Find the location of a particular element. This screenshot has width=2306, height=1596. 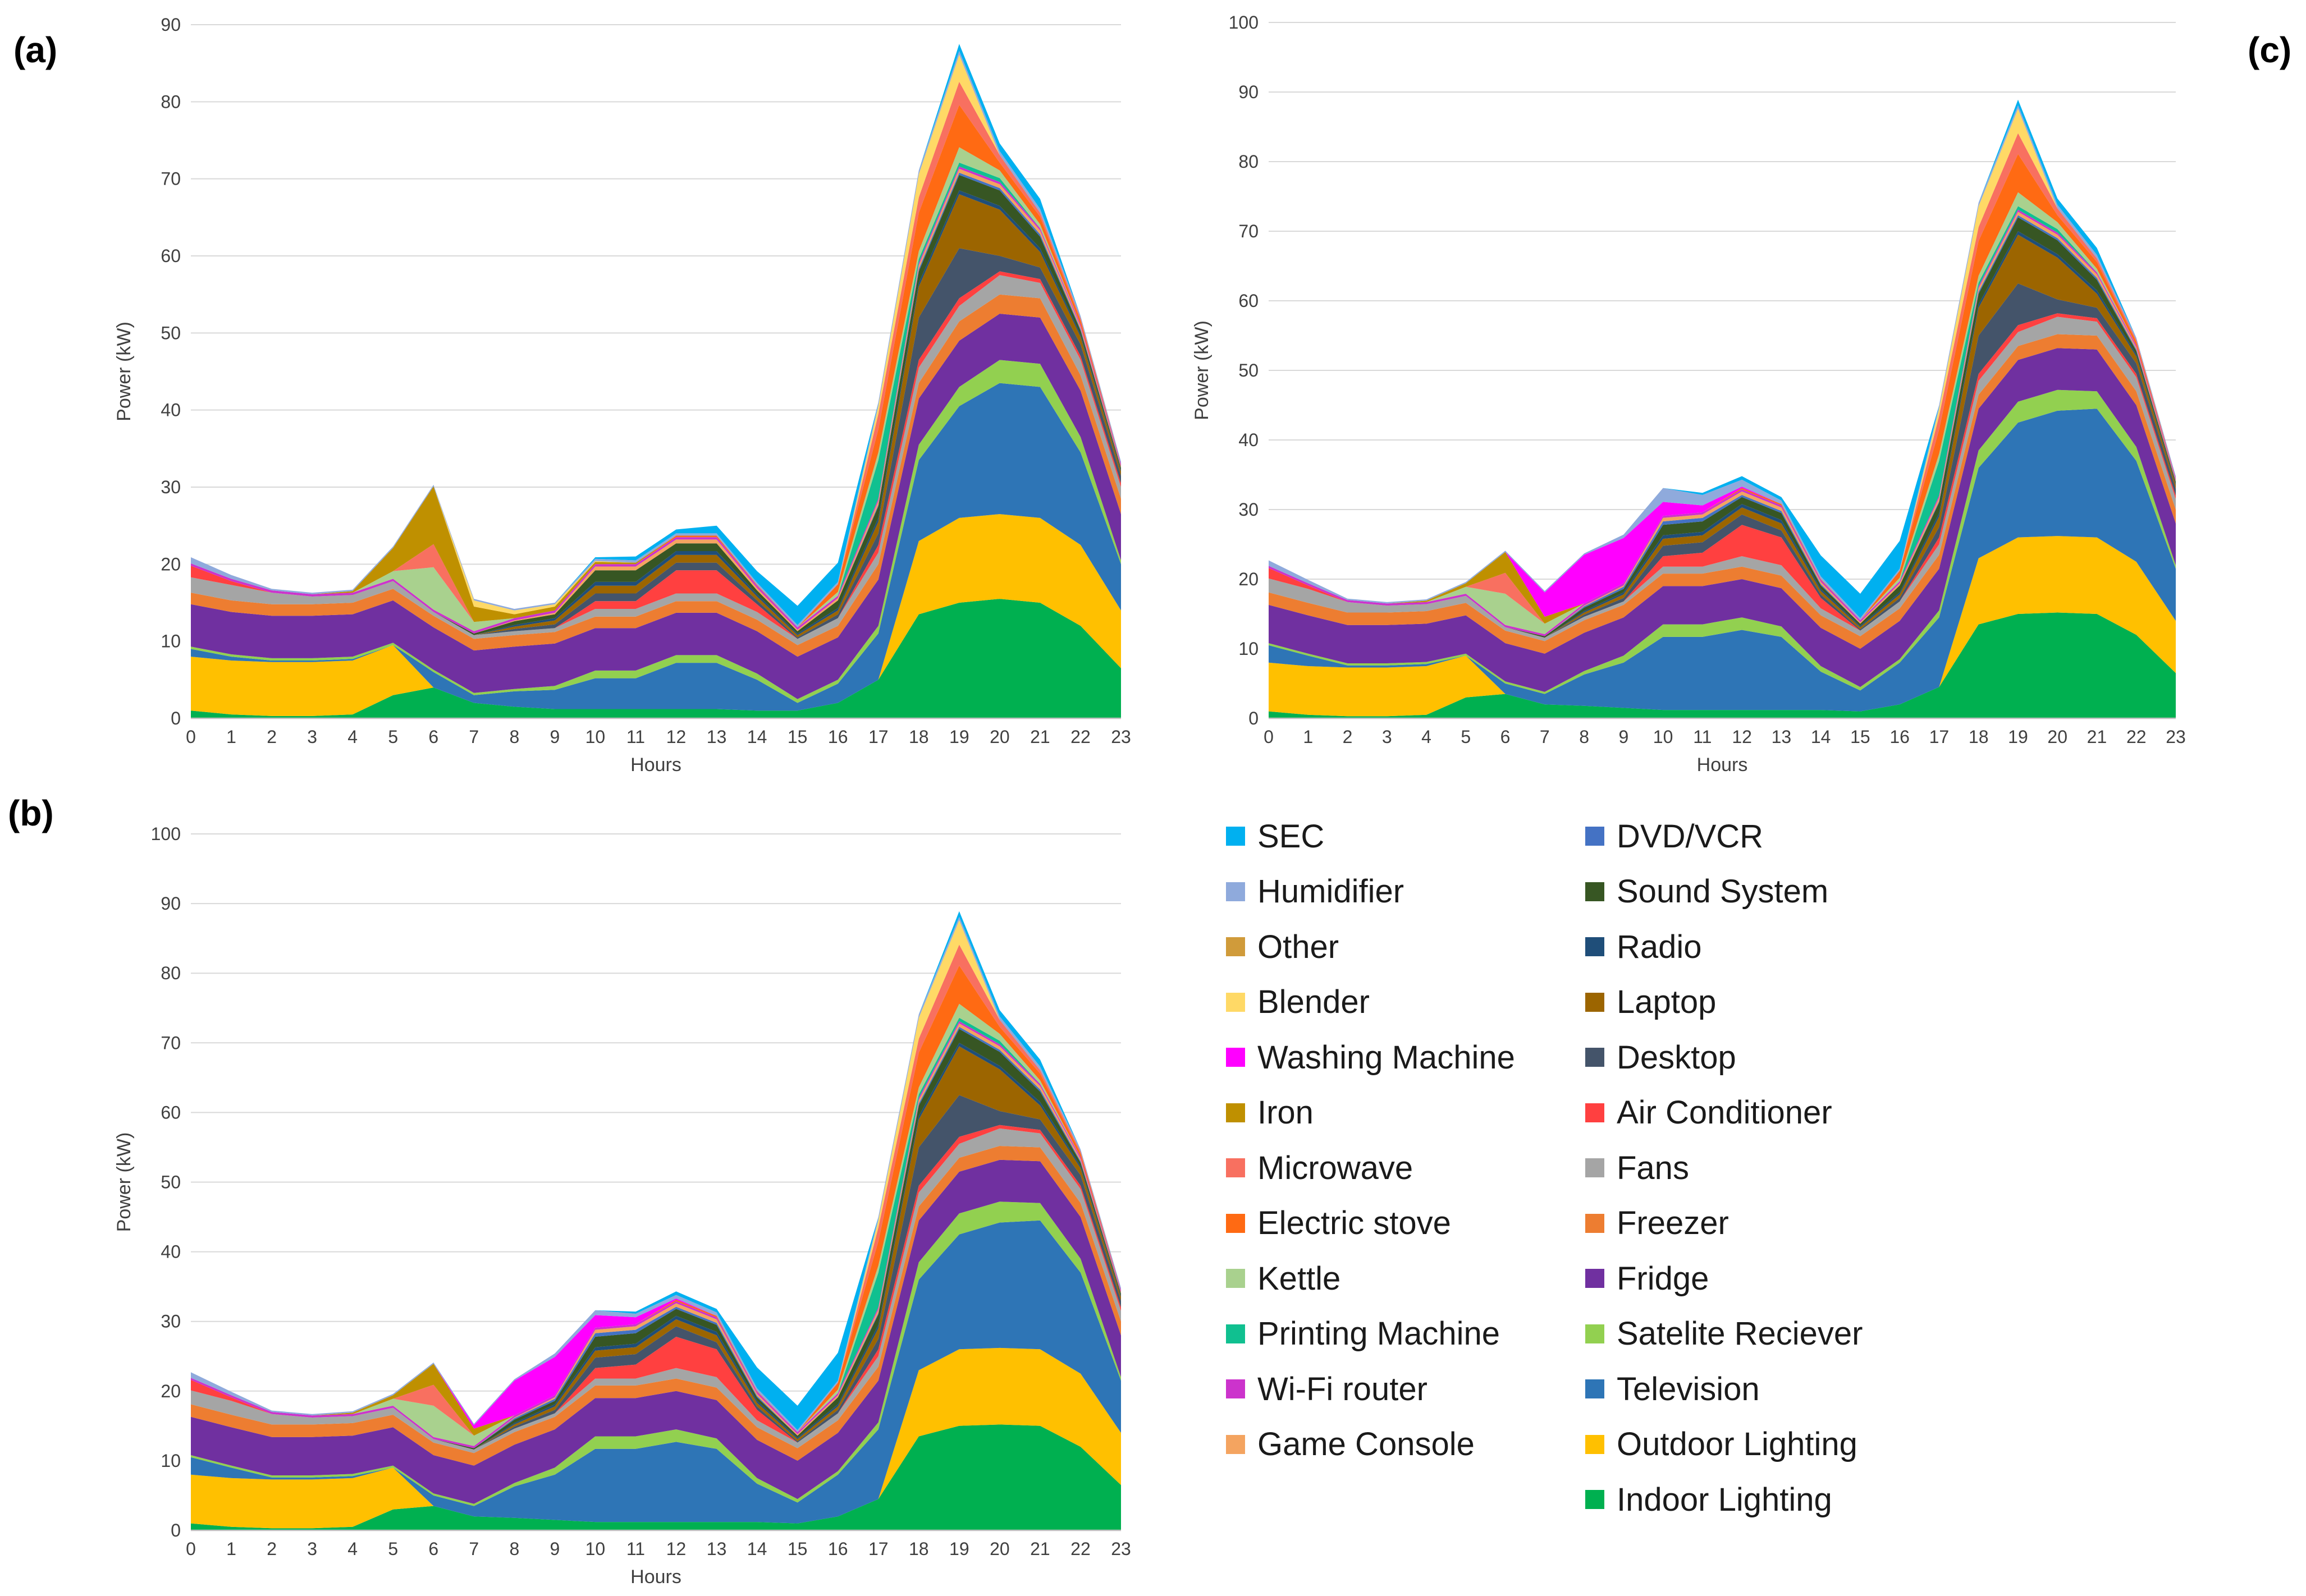

area-series-television is located at coordinates (1722, 560).